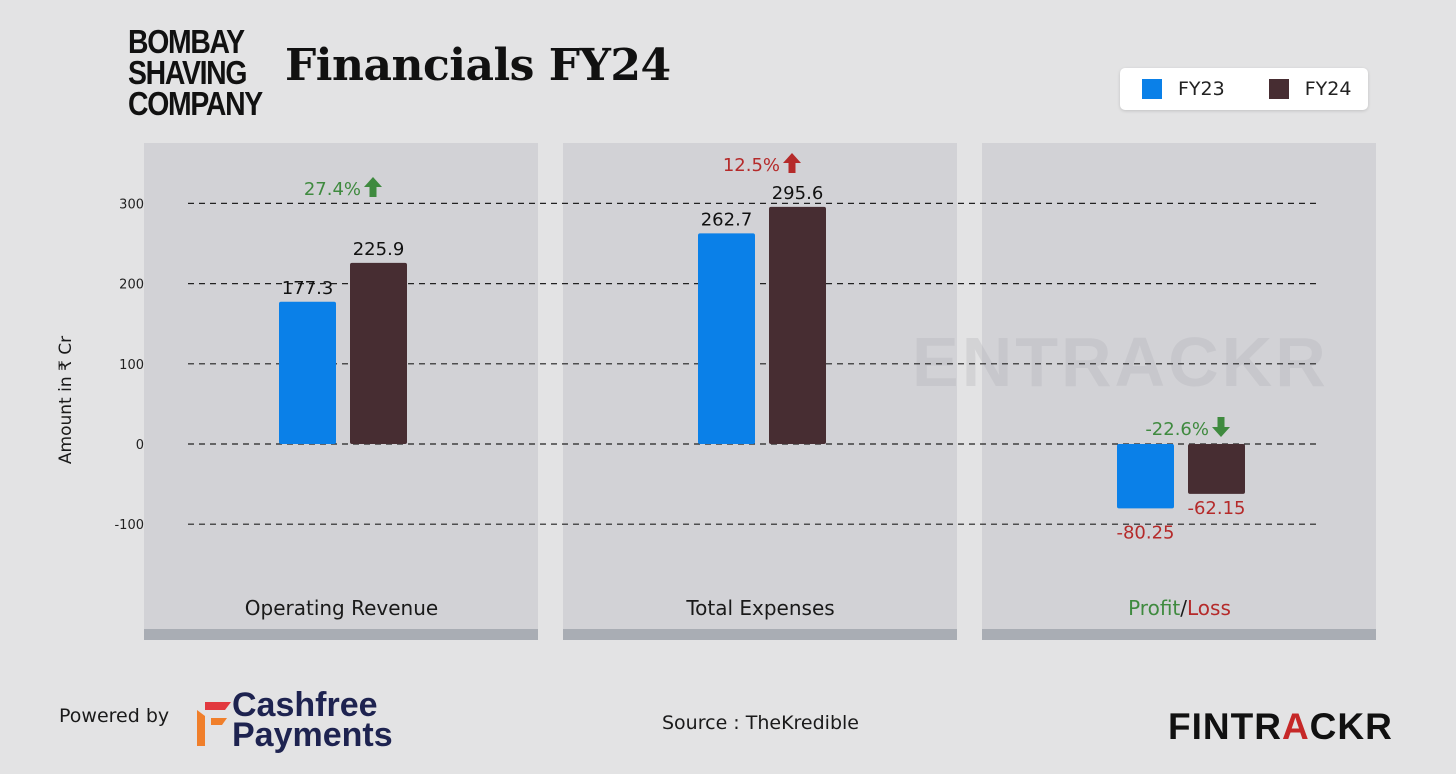  I want to click on brand-part-1: FINTR, so click(1225, 726).